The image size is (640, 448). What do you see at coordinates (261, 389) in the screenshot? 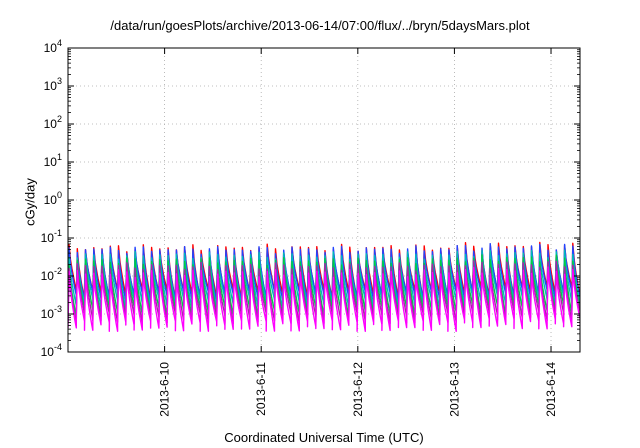
I see `x-tick-label: 2013-6-11` at bounding box center [261, 389].